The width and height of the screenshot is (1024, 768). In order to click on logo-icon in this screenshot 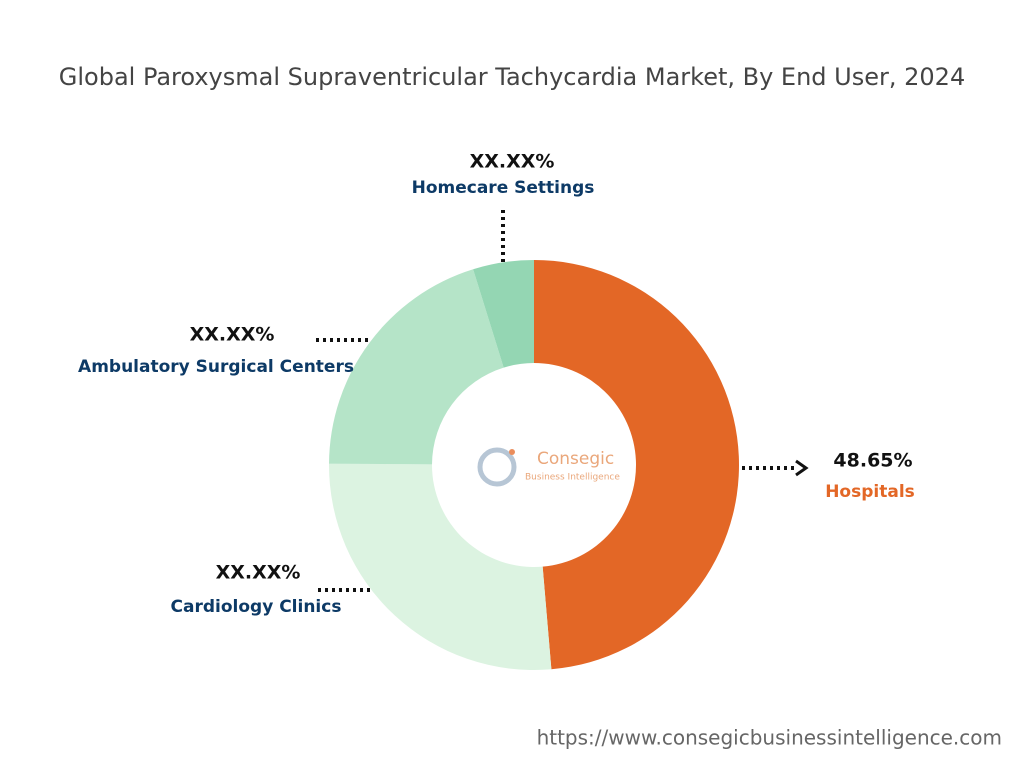, I will do `click(497, 467)`.